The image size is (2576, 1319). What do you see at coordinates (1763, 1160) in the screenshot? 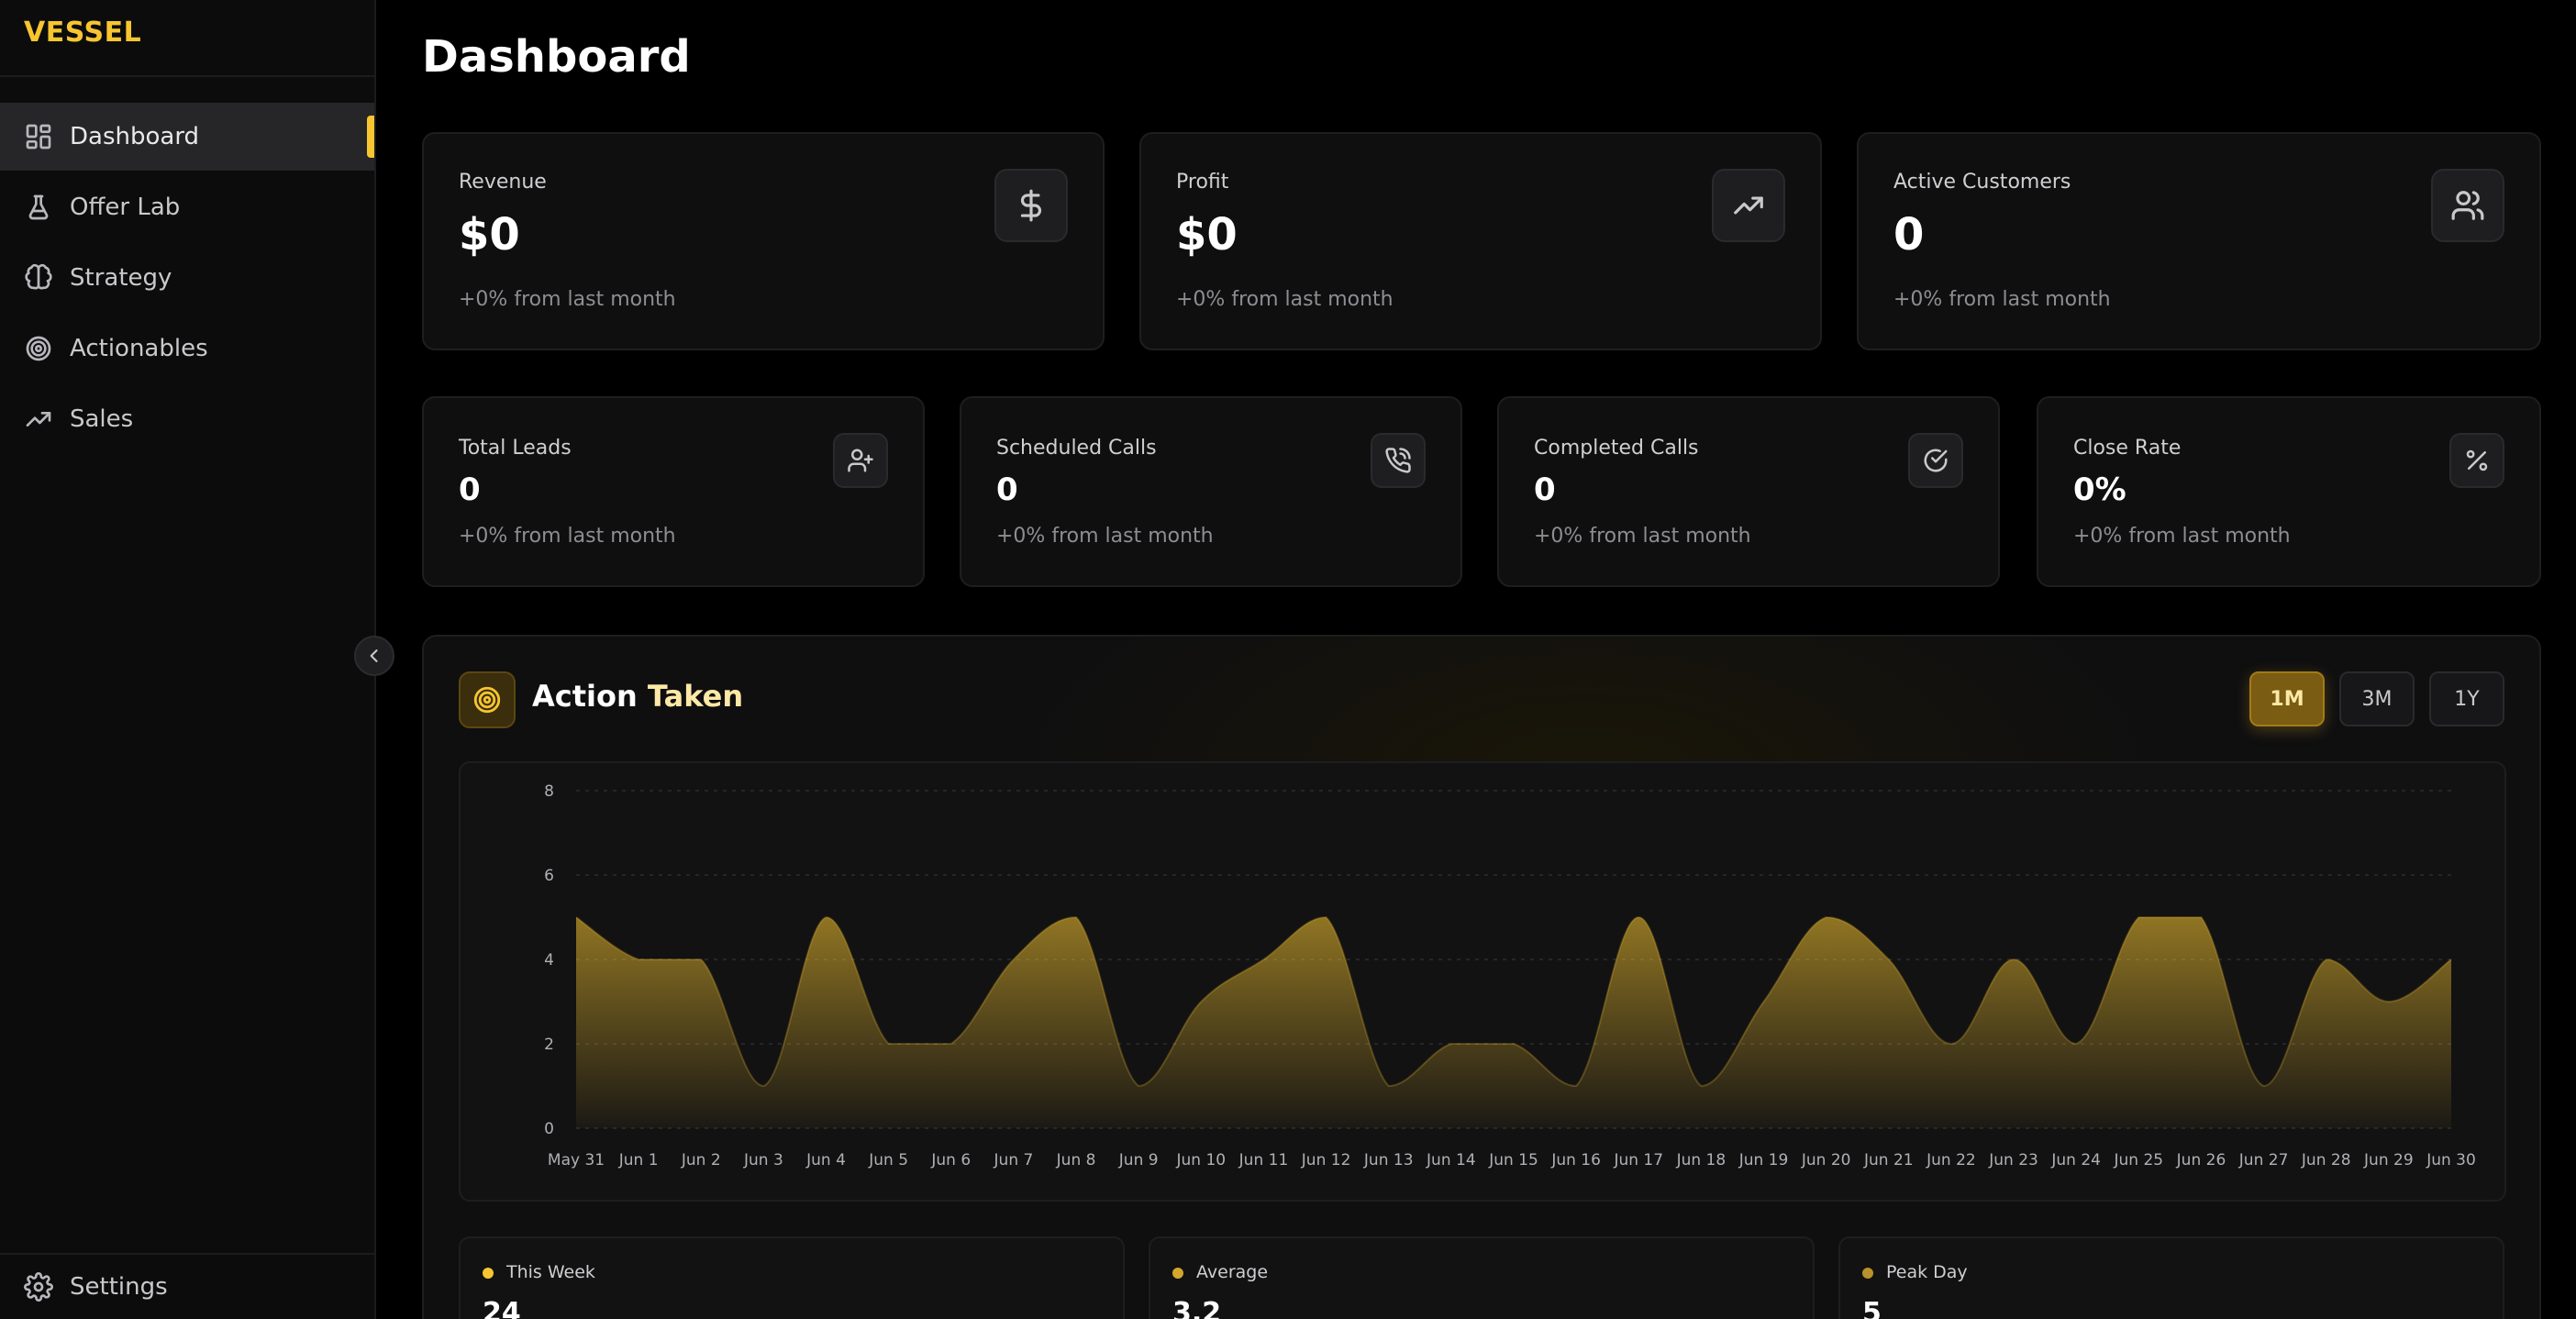
I see `x-tick-label: Jun 19` at bounding box center [1763, 1160].